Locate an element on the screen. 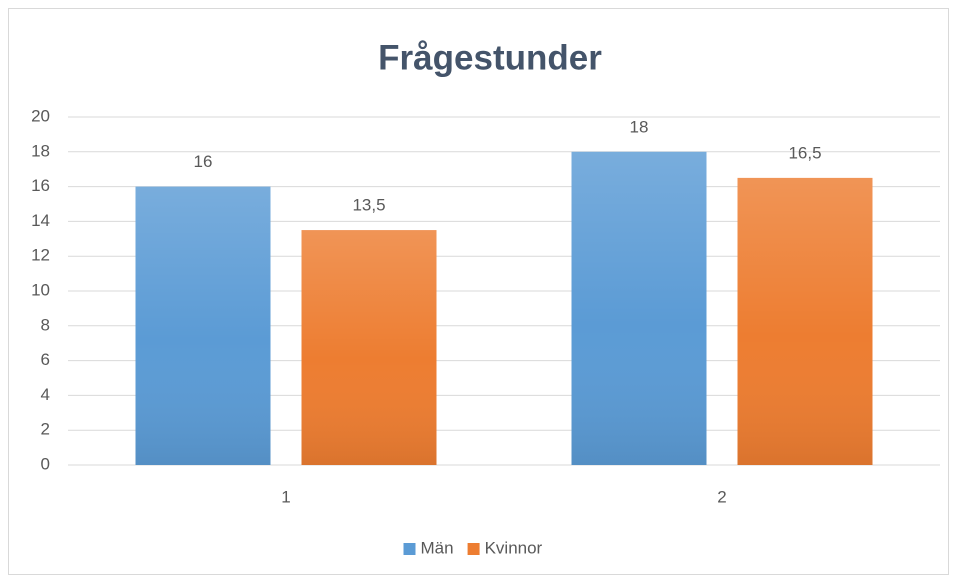  y-tick-label: 10 is located at coordinates (40, 289).